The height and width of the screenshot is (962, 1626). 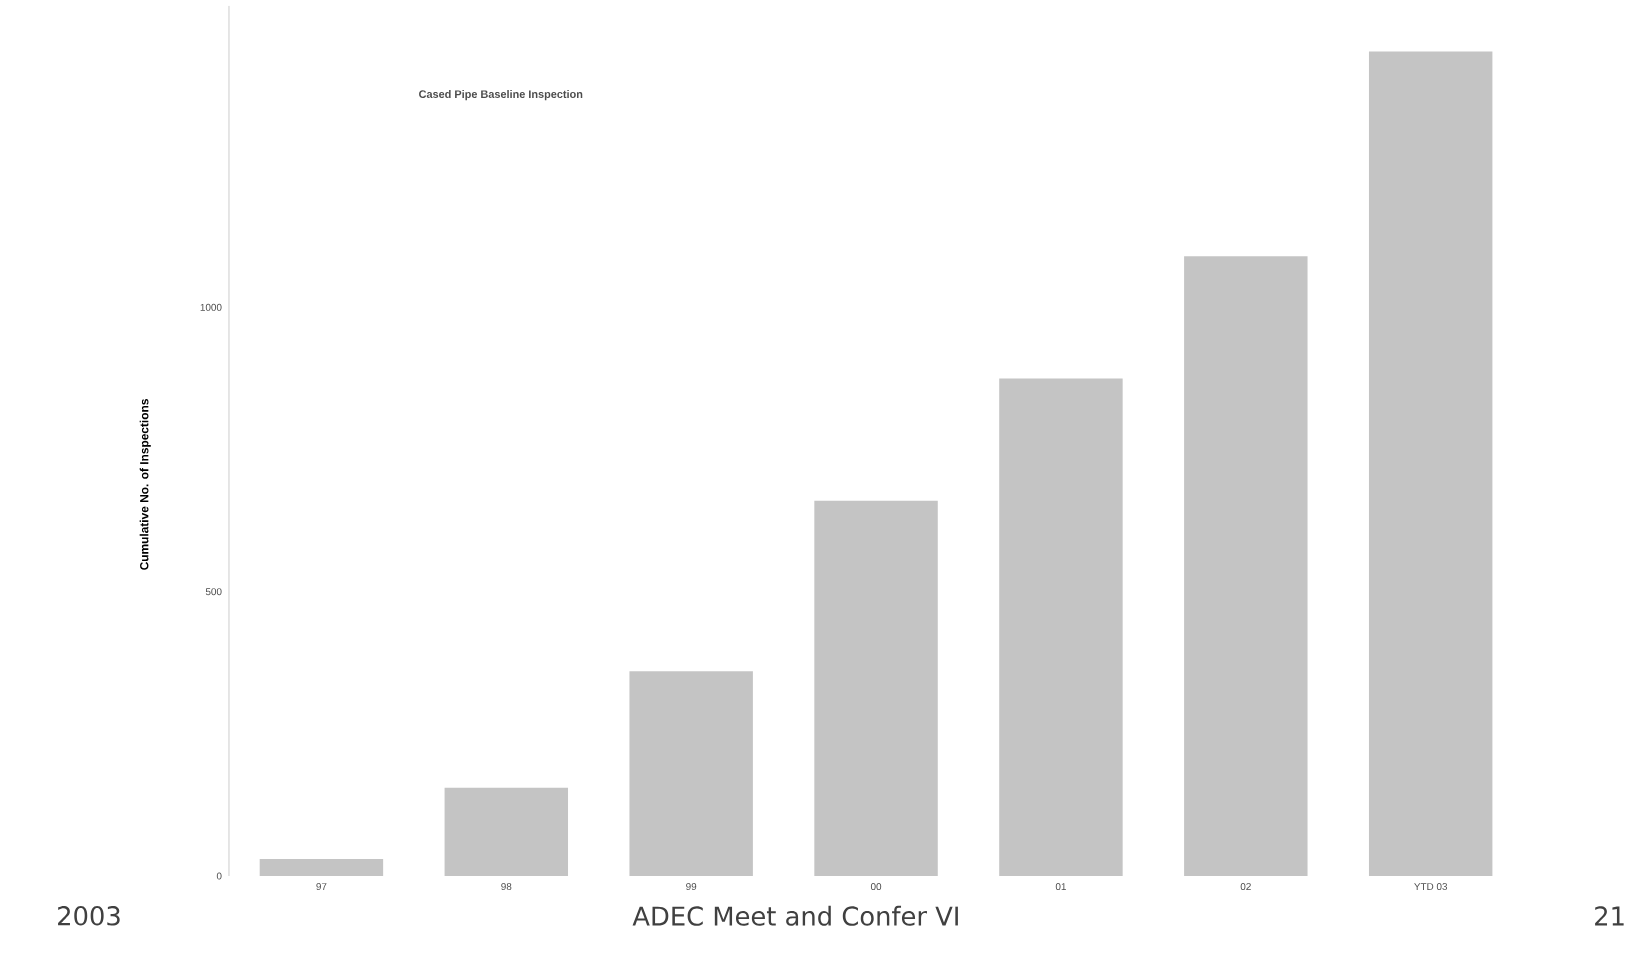 I want to click on text: 2003, so click(x=89, y=916).